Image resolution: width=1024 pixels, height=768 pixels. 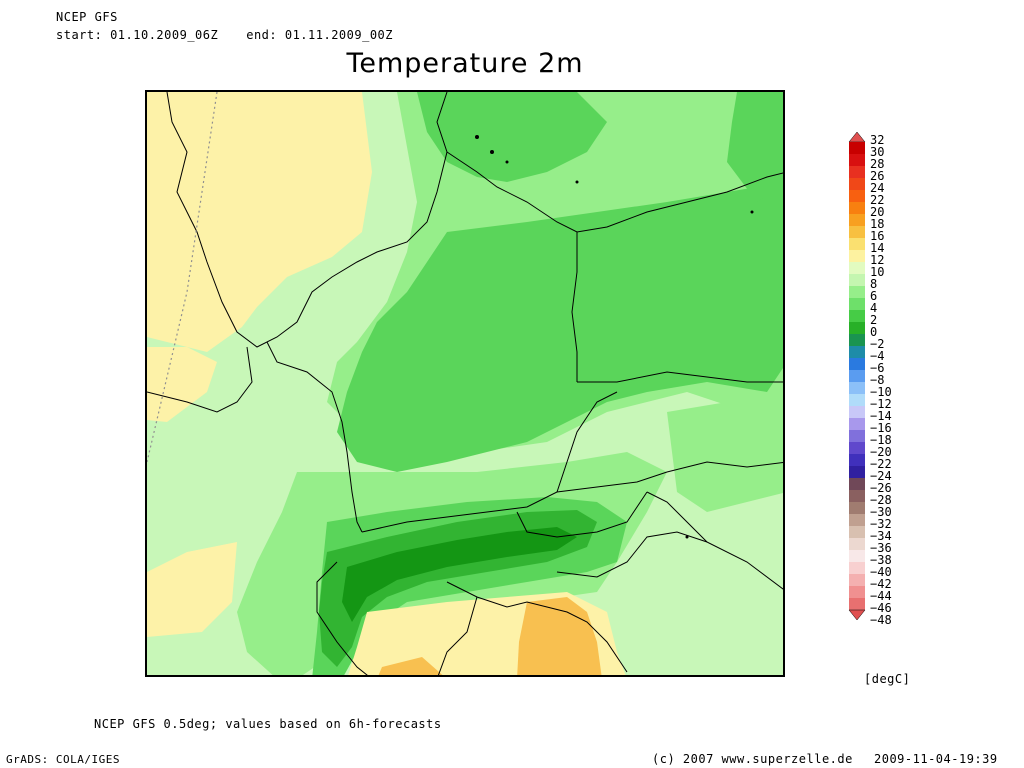 I want to click on colorbar-label: 16, so click(x=877, y=236).